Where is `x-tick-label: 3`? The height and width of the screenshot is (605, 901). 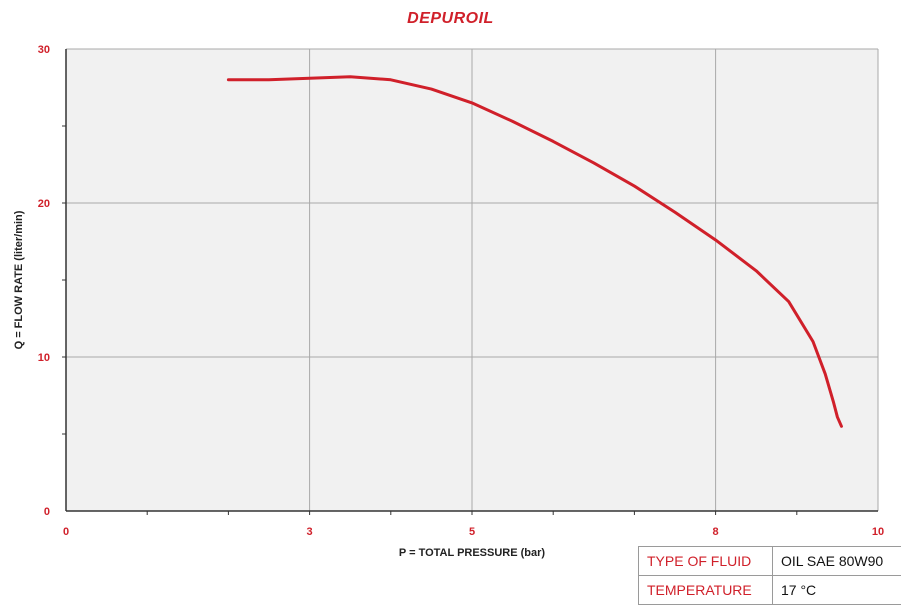
x-tick-label: 3 is located at coordinates (310, 532).